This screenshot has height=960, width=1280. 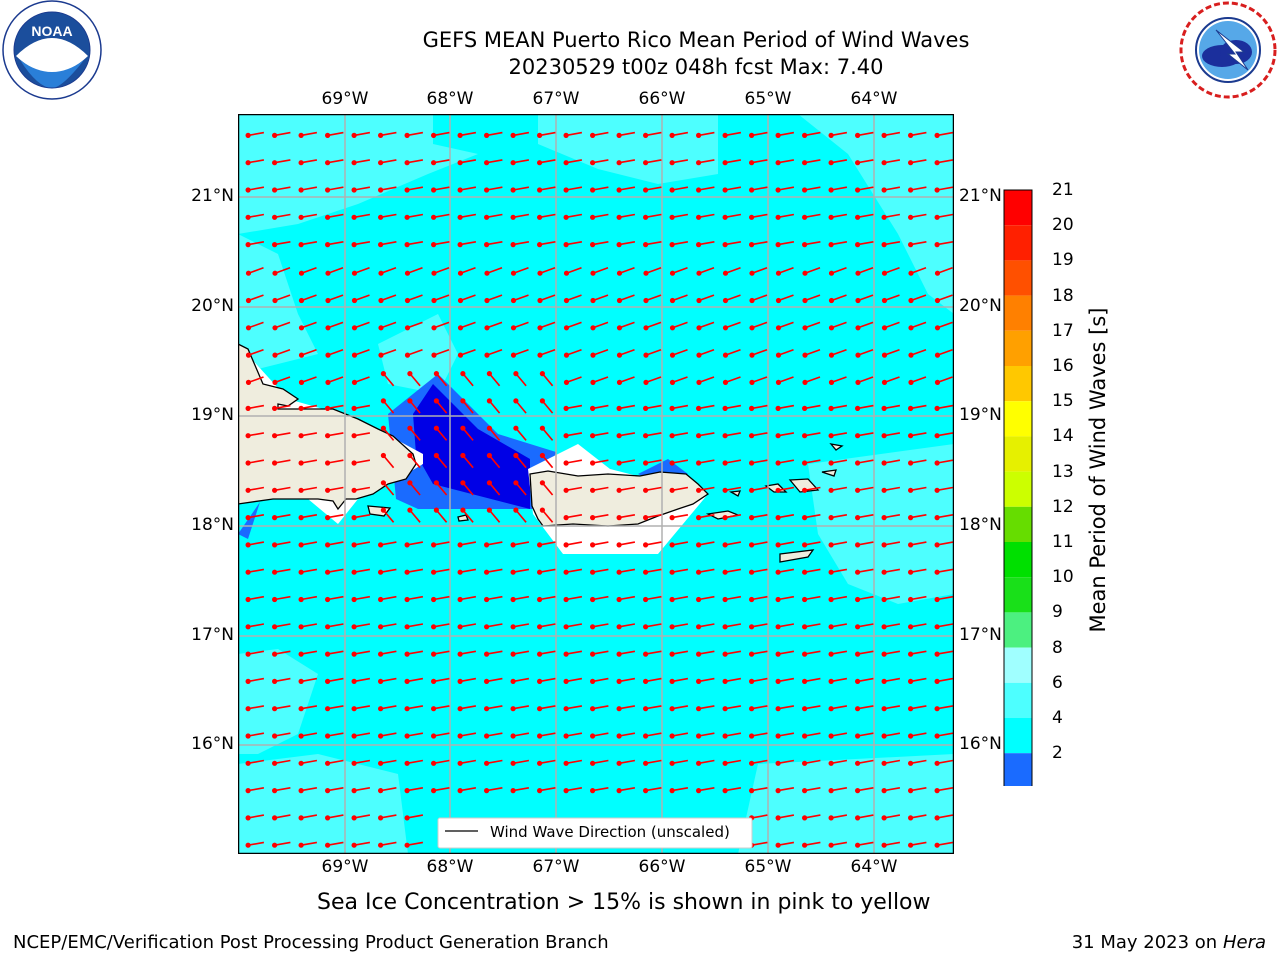 What do you see at coordinates (51, 31) in the screenshot?
I see `noaa-logo-text: NOAA` at bounding box center [51, 31].